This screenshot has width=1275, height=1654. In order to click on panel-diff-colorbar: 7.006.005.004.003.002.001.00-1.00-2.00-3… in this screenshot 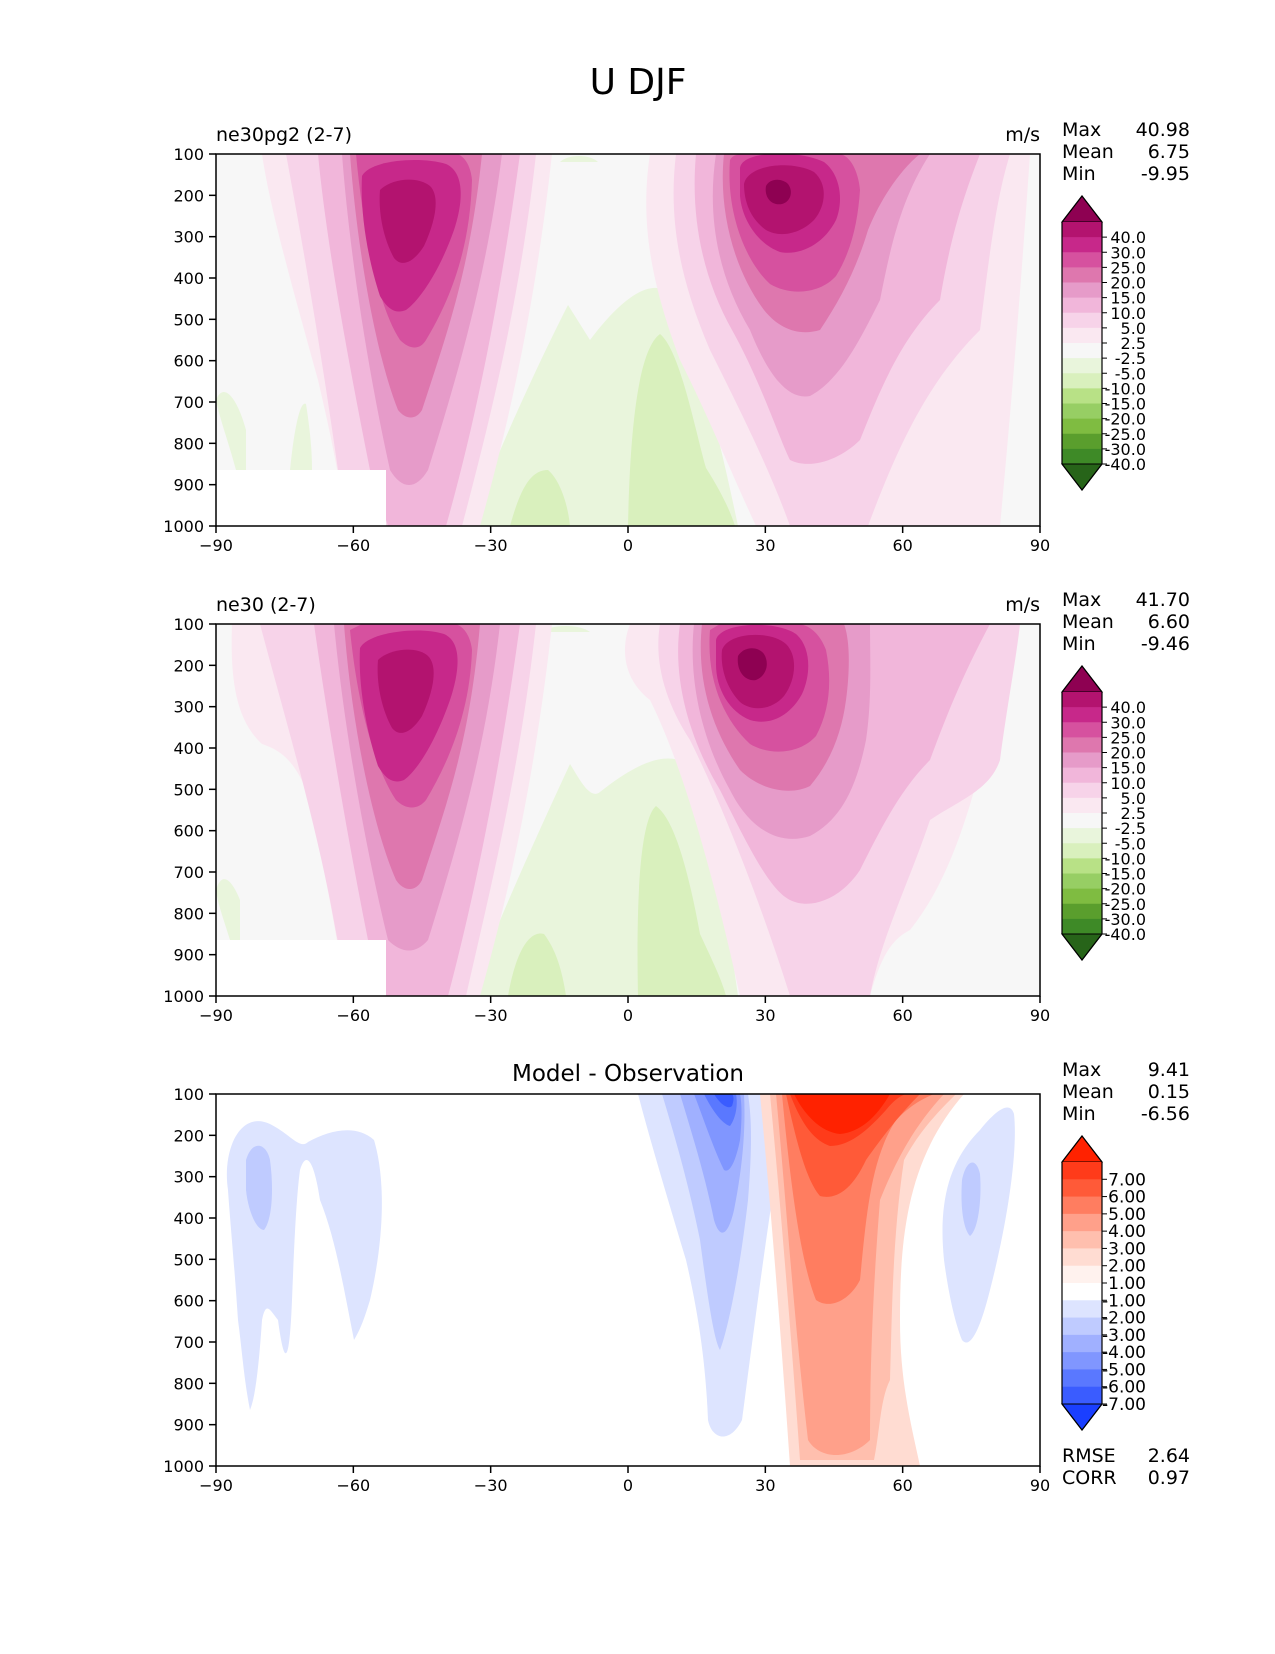, I will do `click(1103, 1283)`.